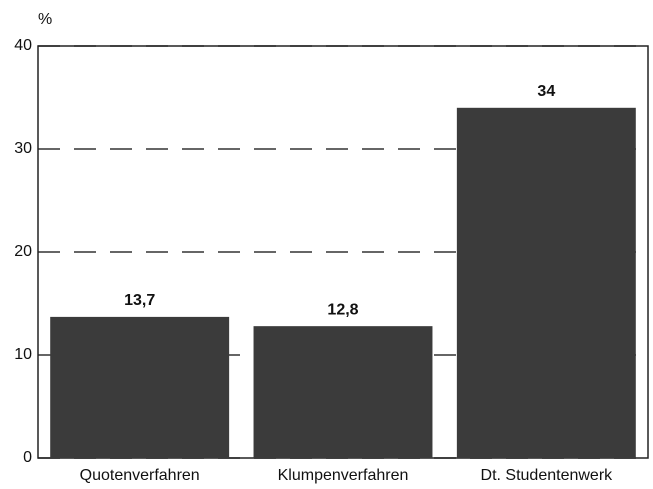 Image resolution: width=653 pixels, height=489 pixels. Describe the element at coordinates (45, 19) in the screenshot. I see `y-axis-label: %` at that location.